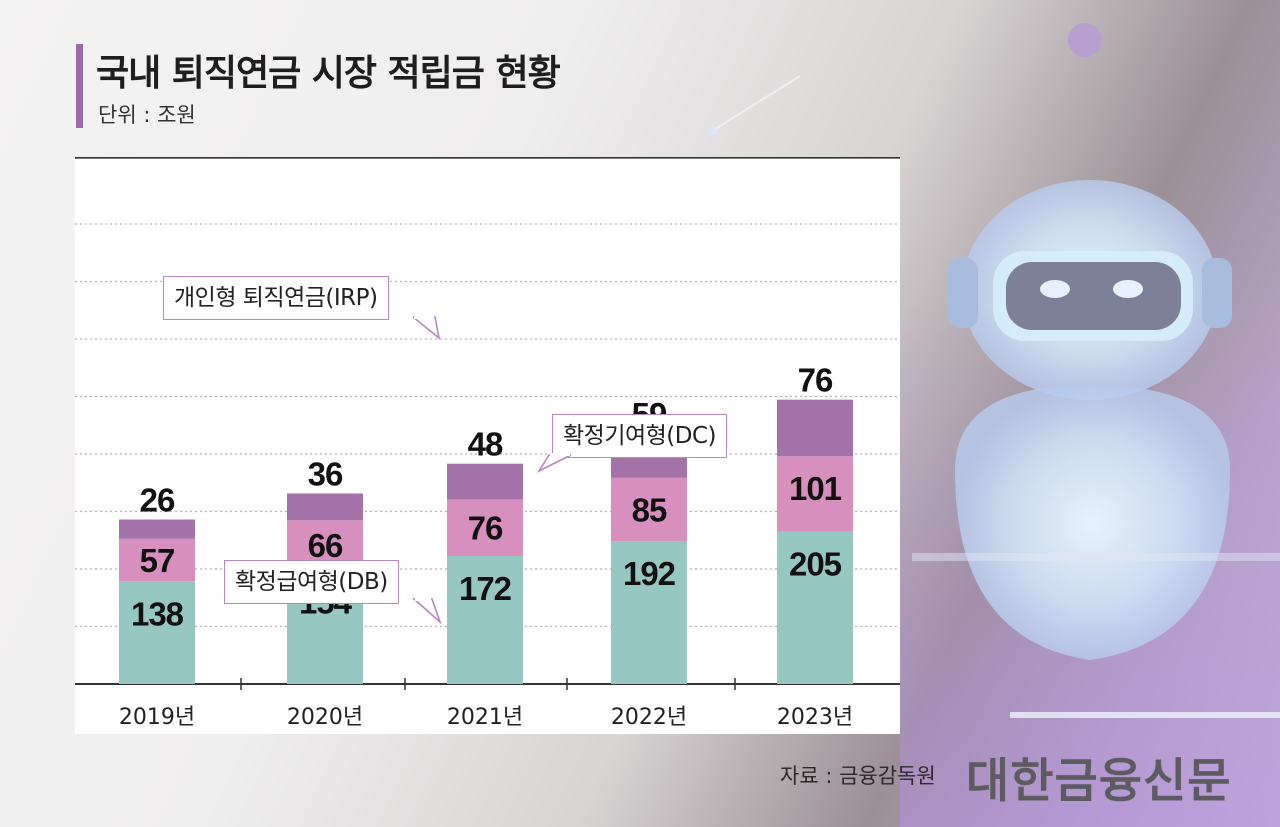  Describe the element at coordinates (858, 776) in the screenshot. I see `source-label: 자료 : 금융감독원` at that location.